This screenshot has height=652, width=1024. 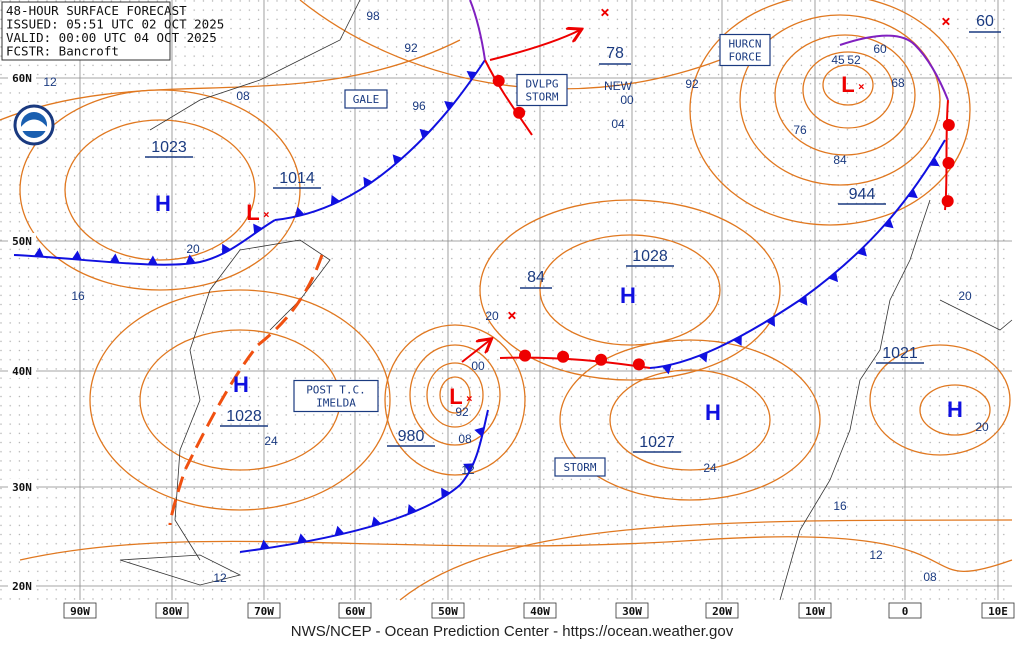 I want to click on lon-label: 60W, so click(x=355, y=611).